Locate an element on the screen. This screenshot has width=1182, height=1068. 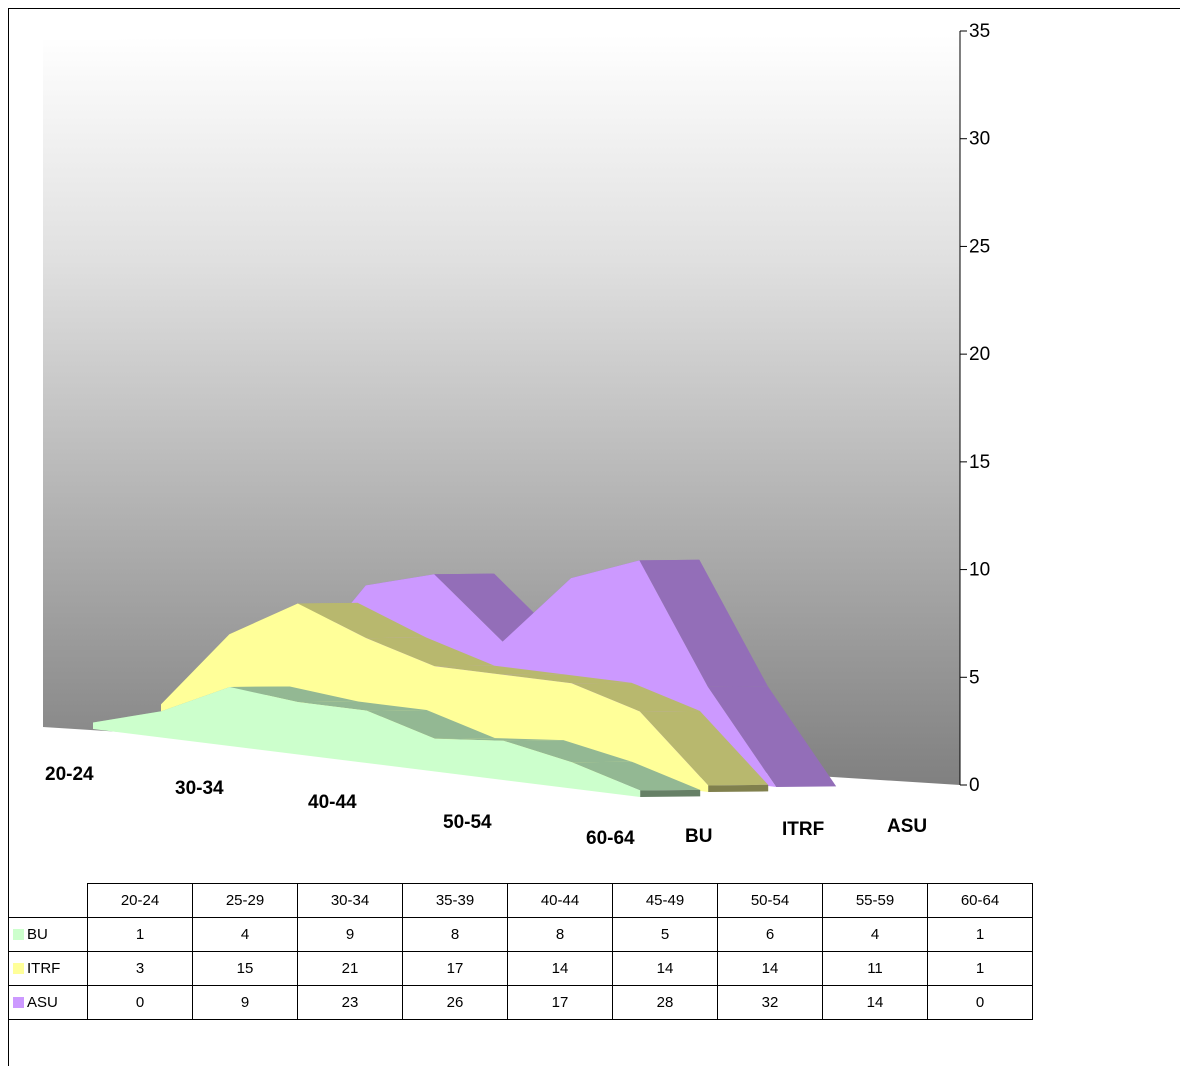
series-name: BU is located at coordinates (37, 934).